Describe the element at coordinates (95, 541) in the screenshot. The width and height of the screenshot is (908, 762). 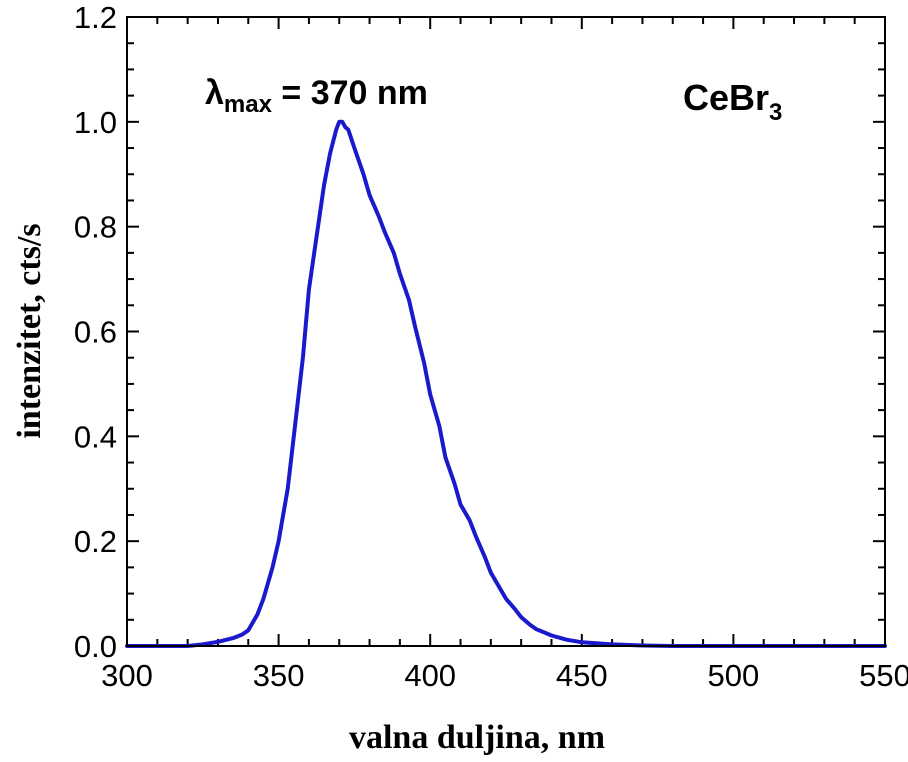
I see `y-tick-label: 0.2` at that location.